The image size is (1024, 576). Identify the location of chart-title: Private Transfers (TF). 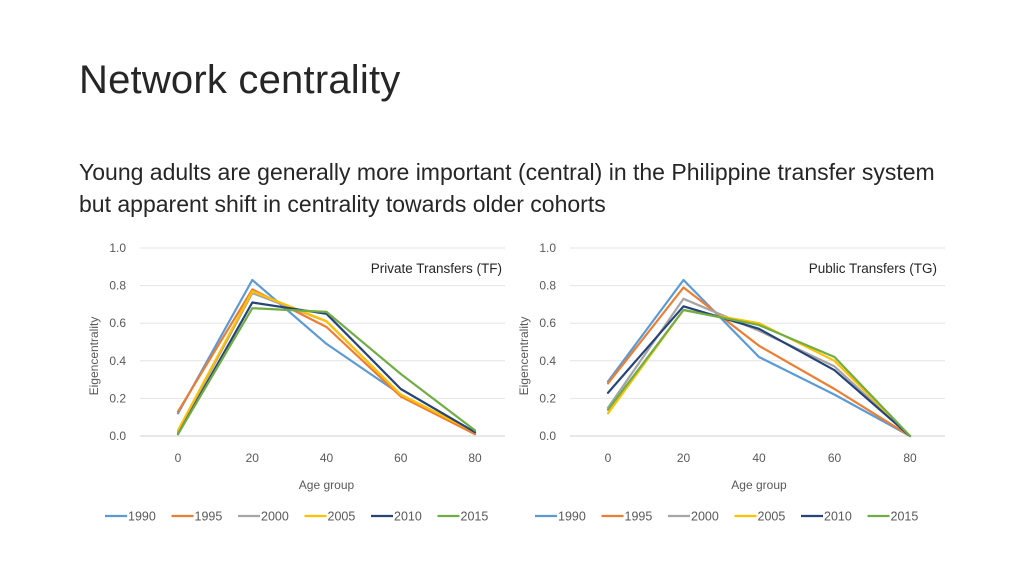
(436, 268).